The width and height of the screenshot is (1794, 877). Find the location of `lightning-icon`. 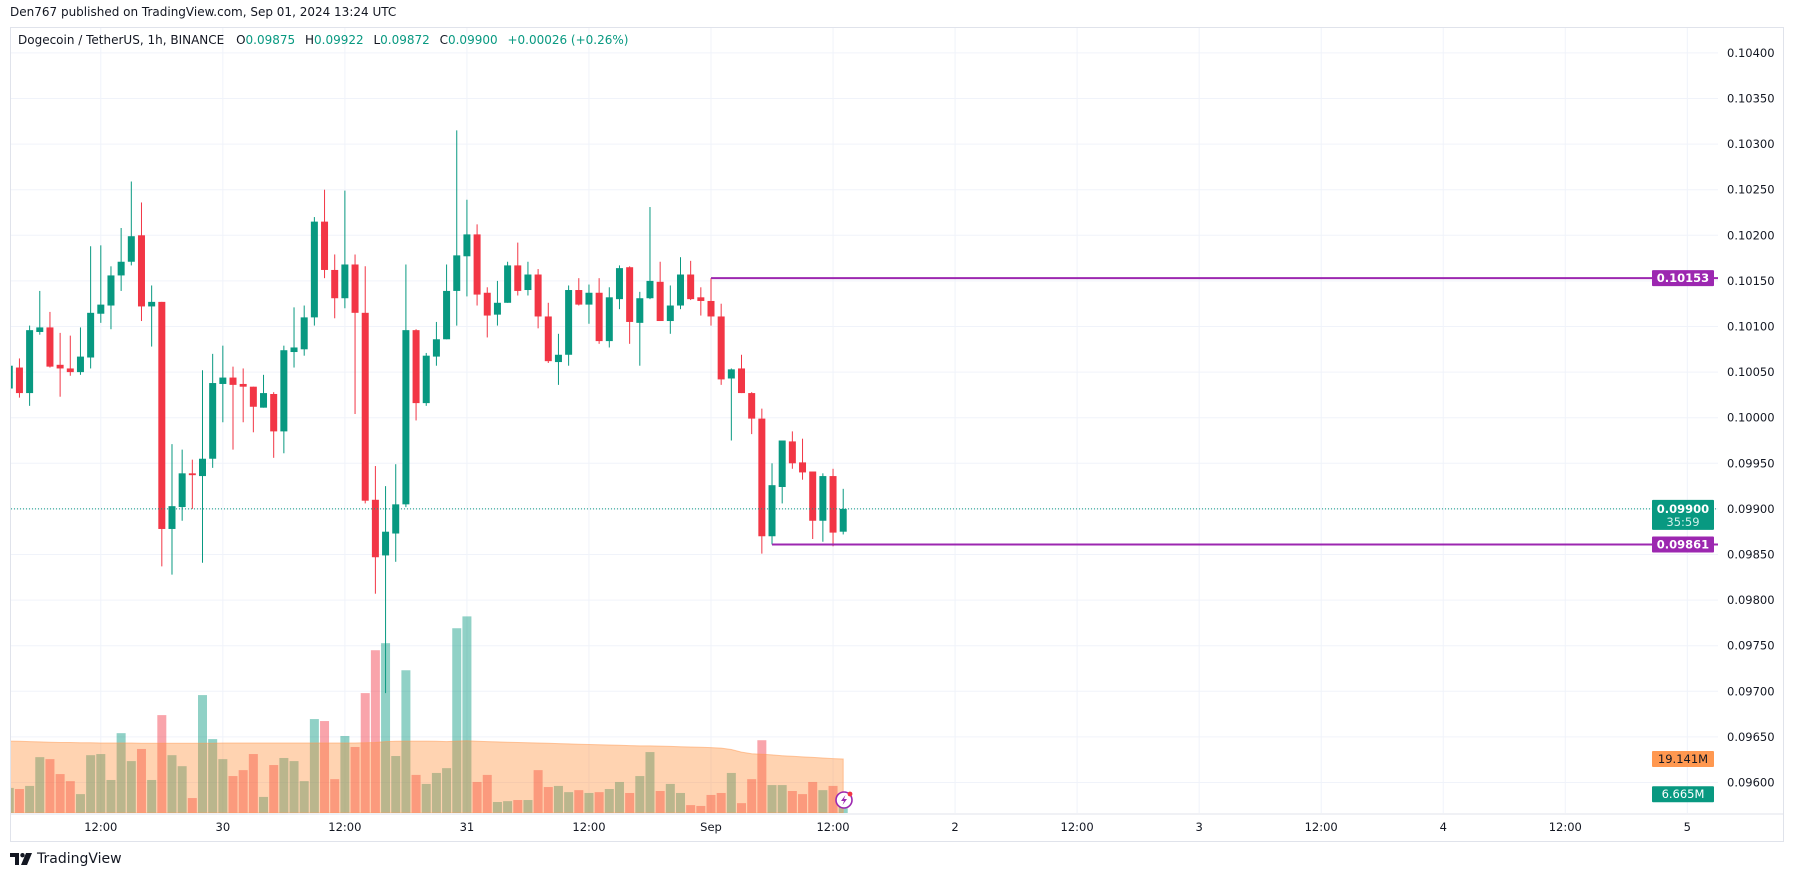

lightning-icon is located at coordinates (844, 800).